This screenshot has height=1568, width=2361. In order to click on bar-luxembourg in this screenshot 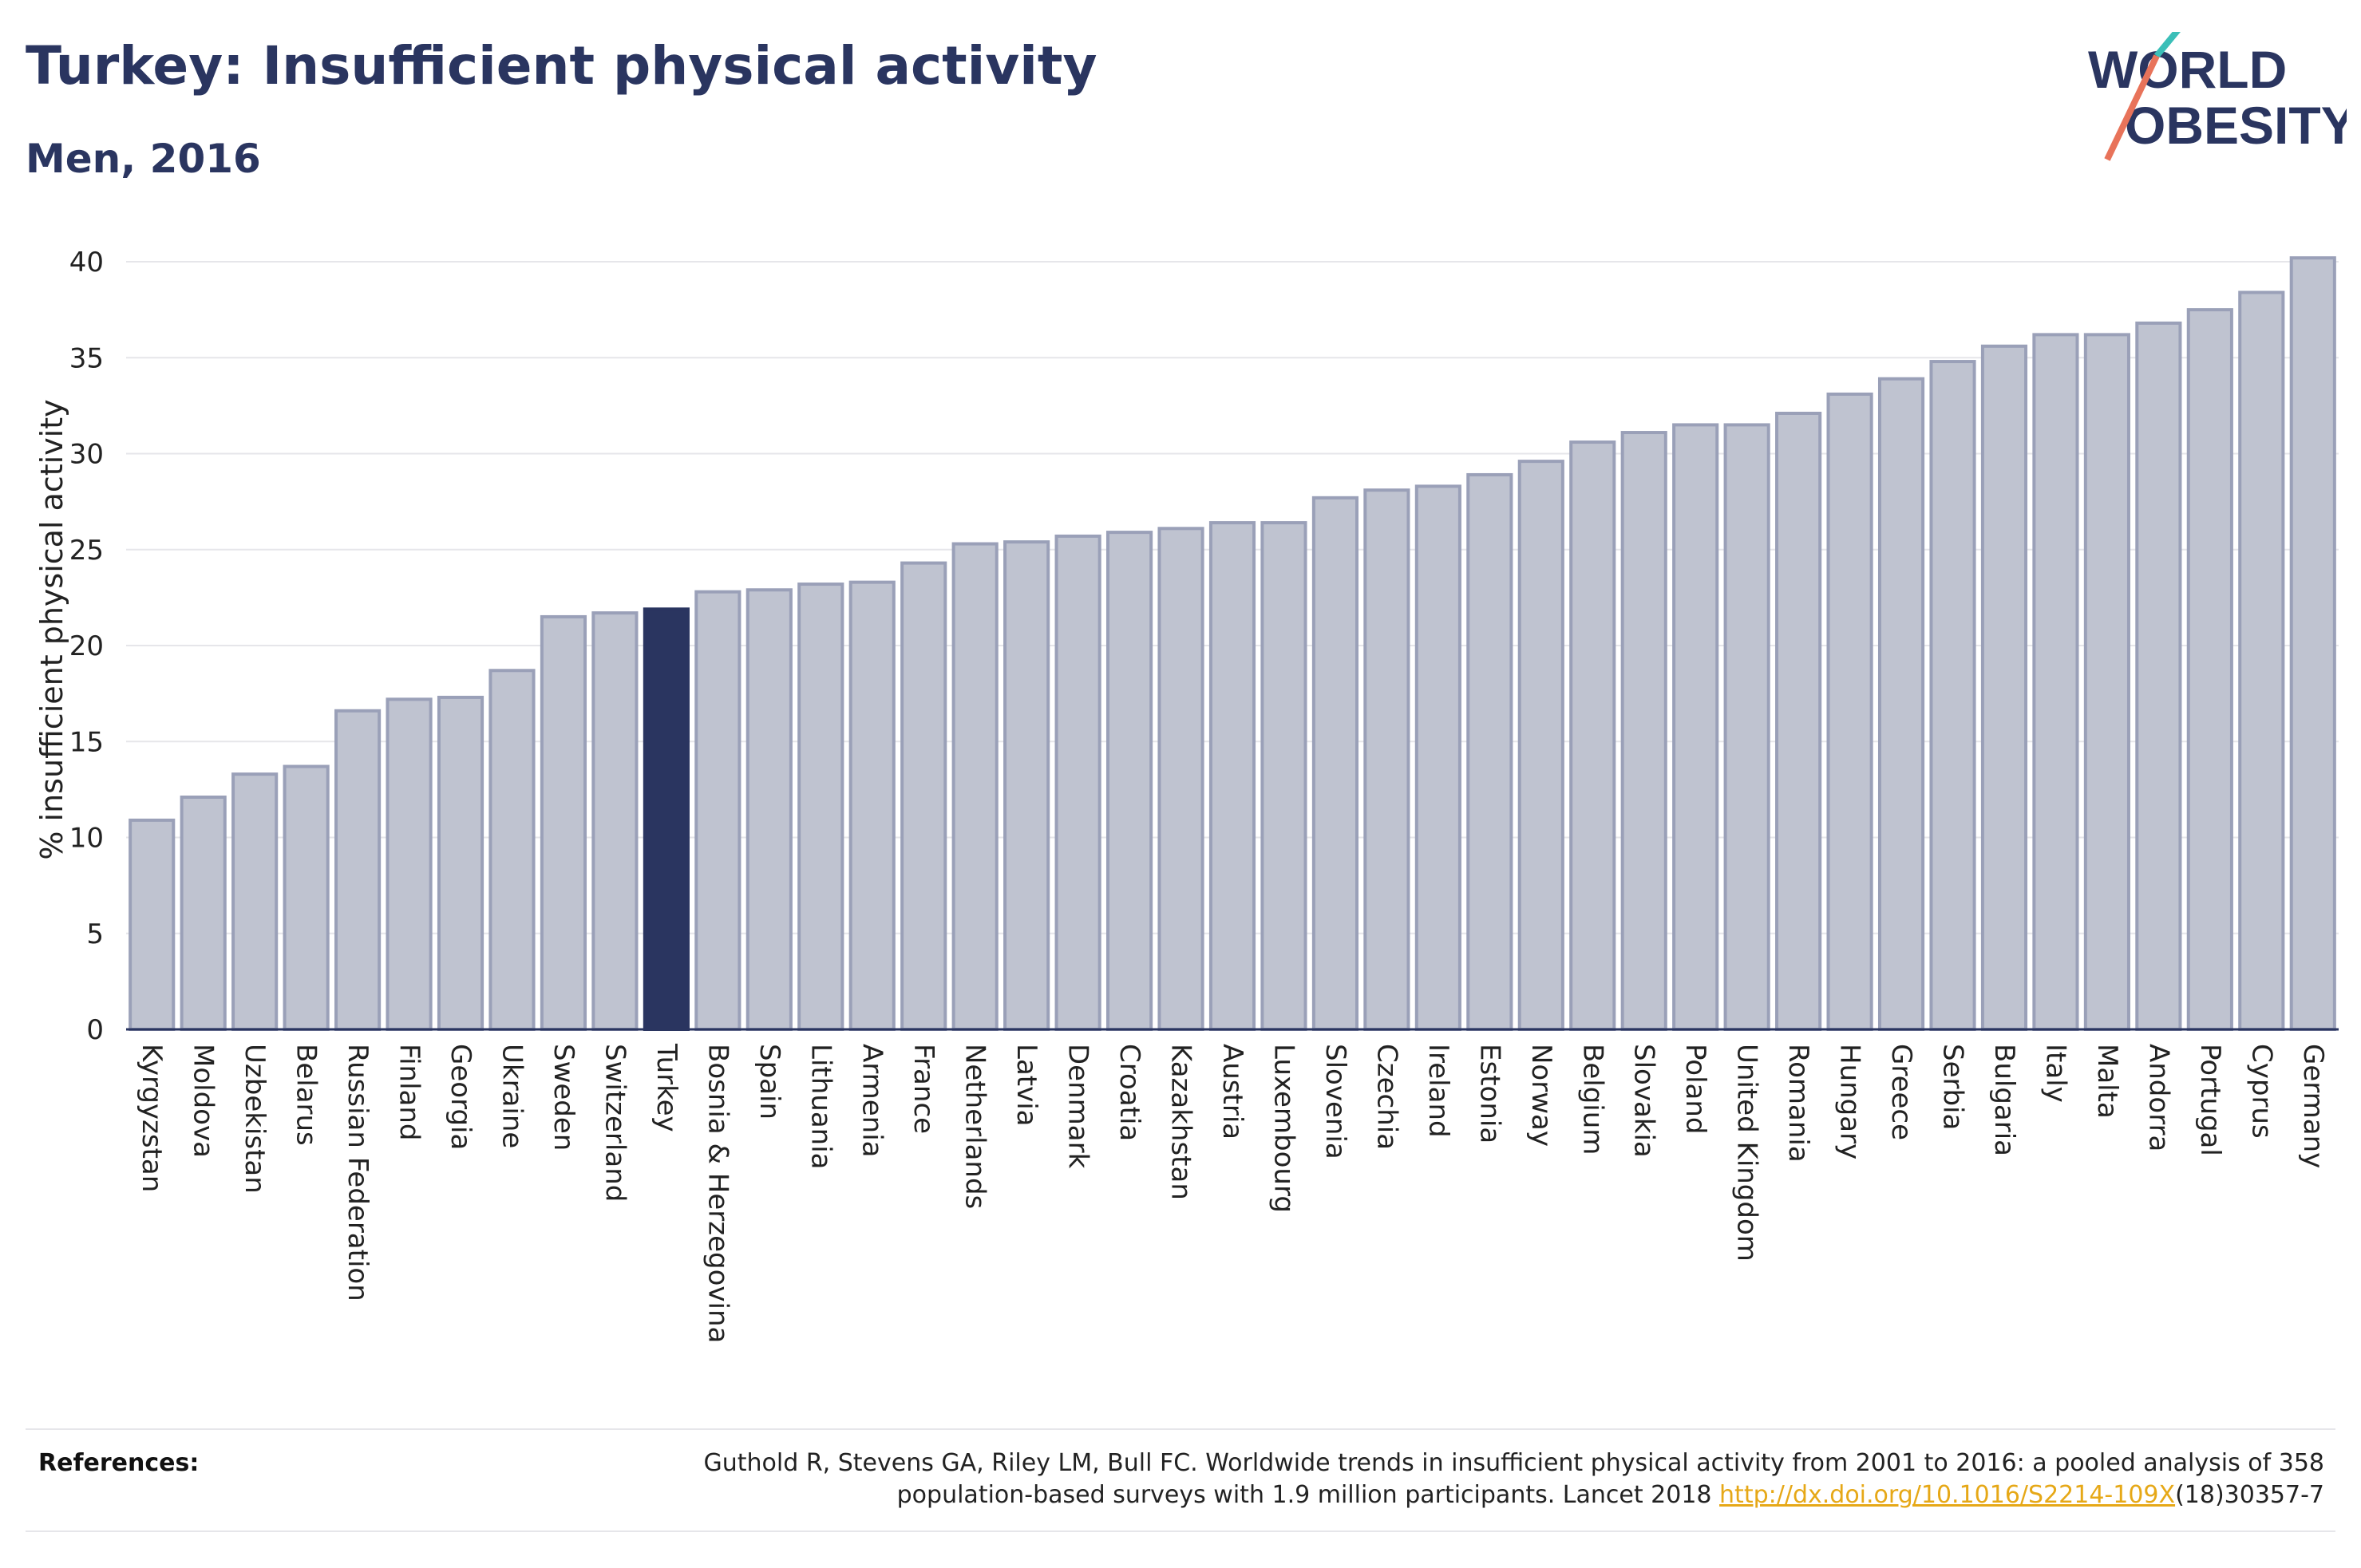, I will do `click(1283, 776)`.